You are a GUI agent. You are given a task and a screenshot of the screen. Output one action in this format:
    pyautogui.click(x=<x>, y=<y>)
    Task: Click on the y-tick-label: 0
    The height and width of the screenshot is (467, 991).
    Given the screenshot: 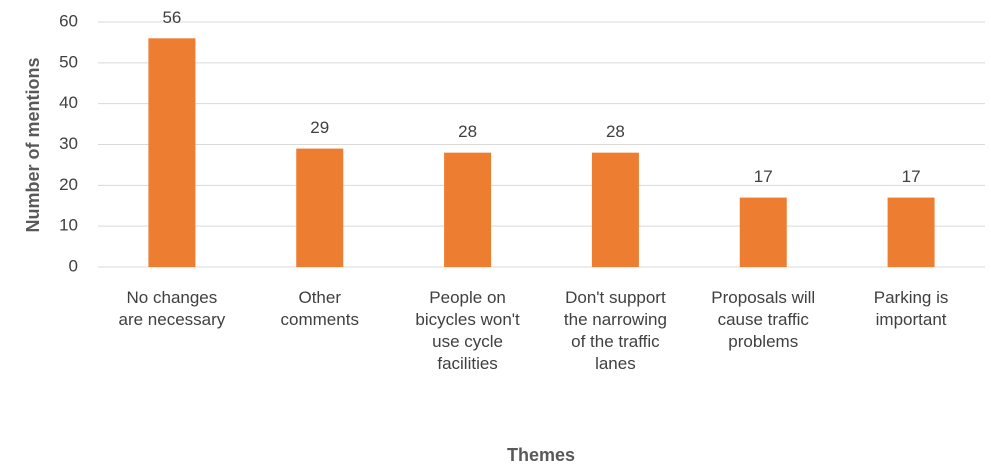 What is the action you would take?
    pyautogui.click(x=73, y=265)
    